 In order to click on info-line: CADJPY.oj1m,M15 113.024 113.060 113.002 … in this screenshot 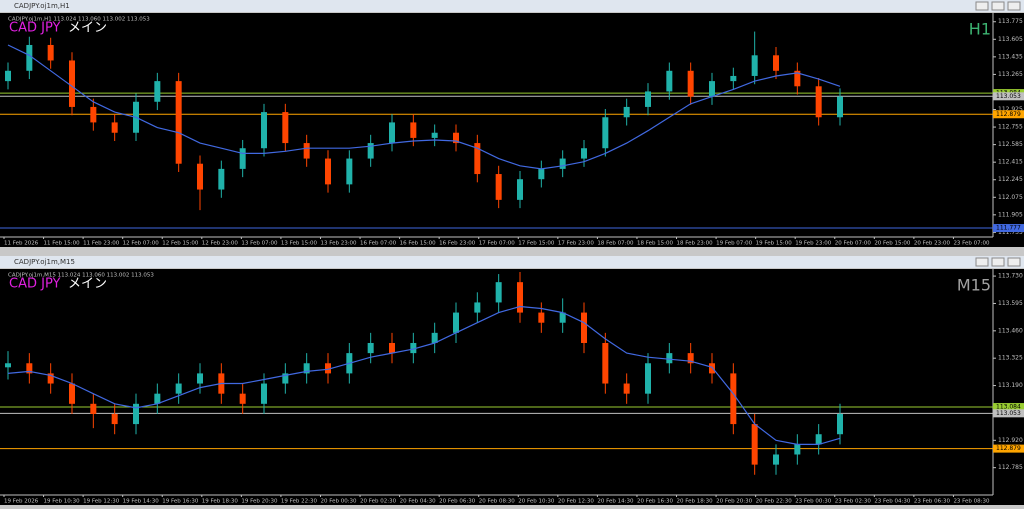, I will do `click(81, 276)`.